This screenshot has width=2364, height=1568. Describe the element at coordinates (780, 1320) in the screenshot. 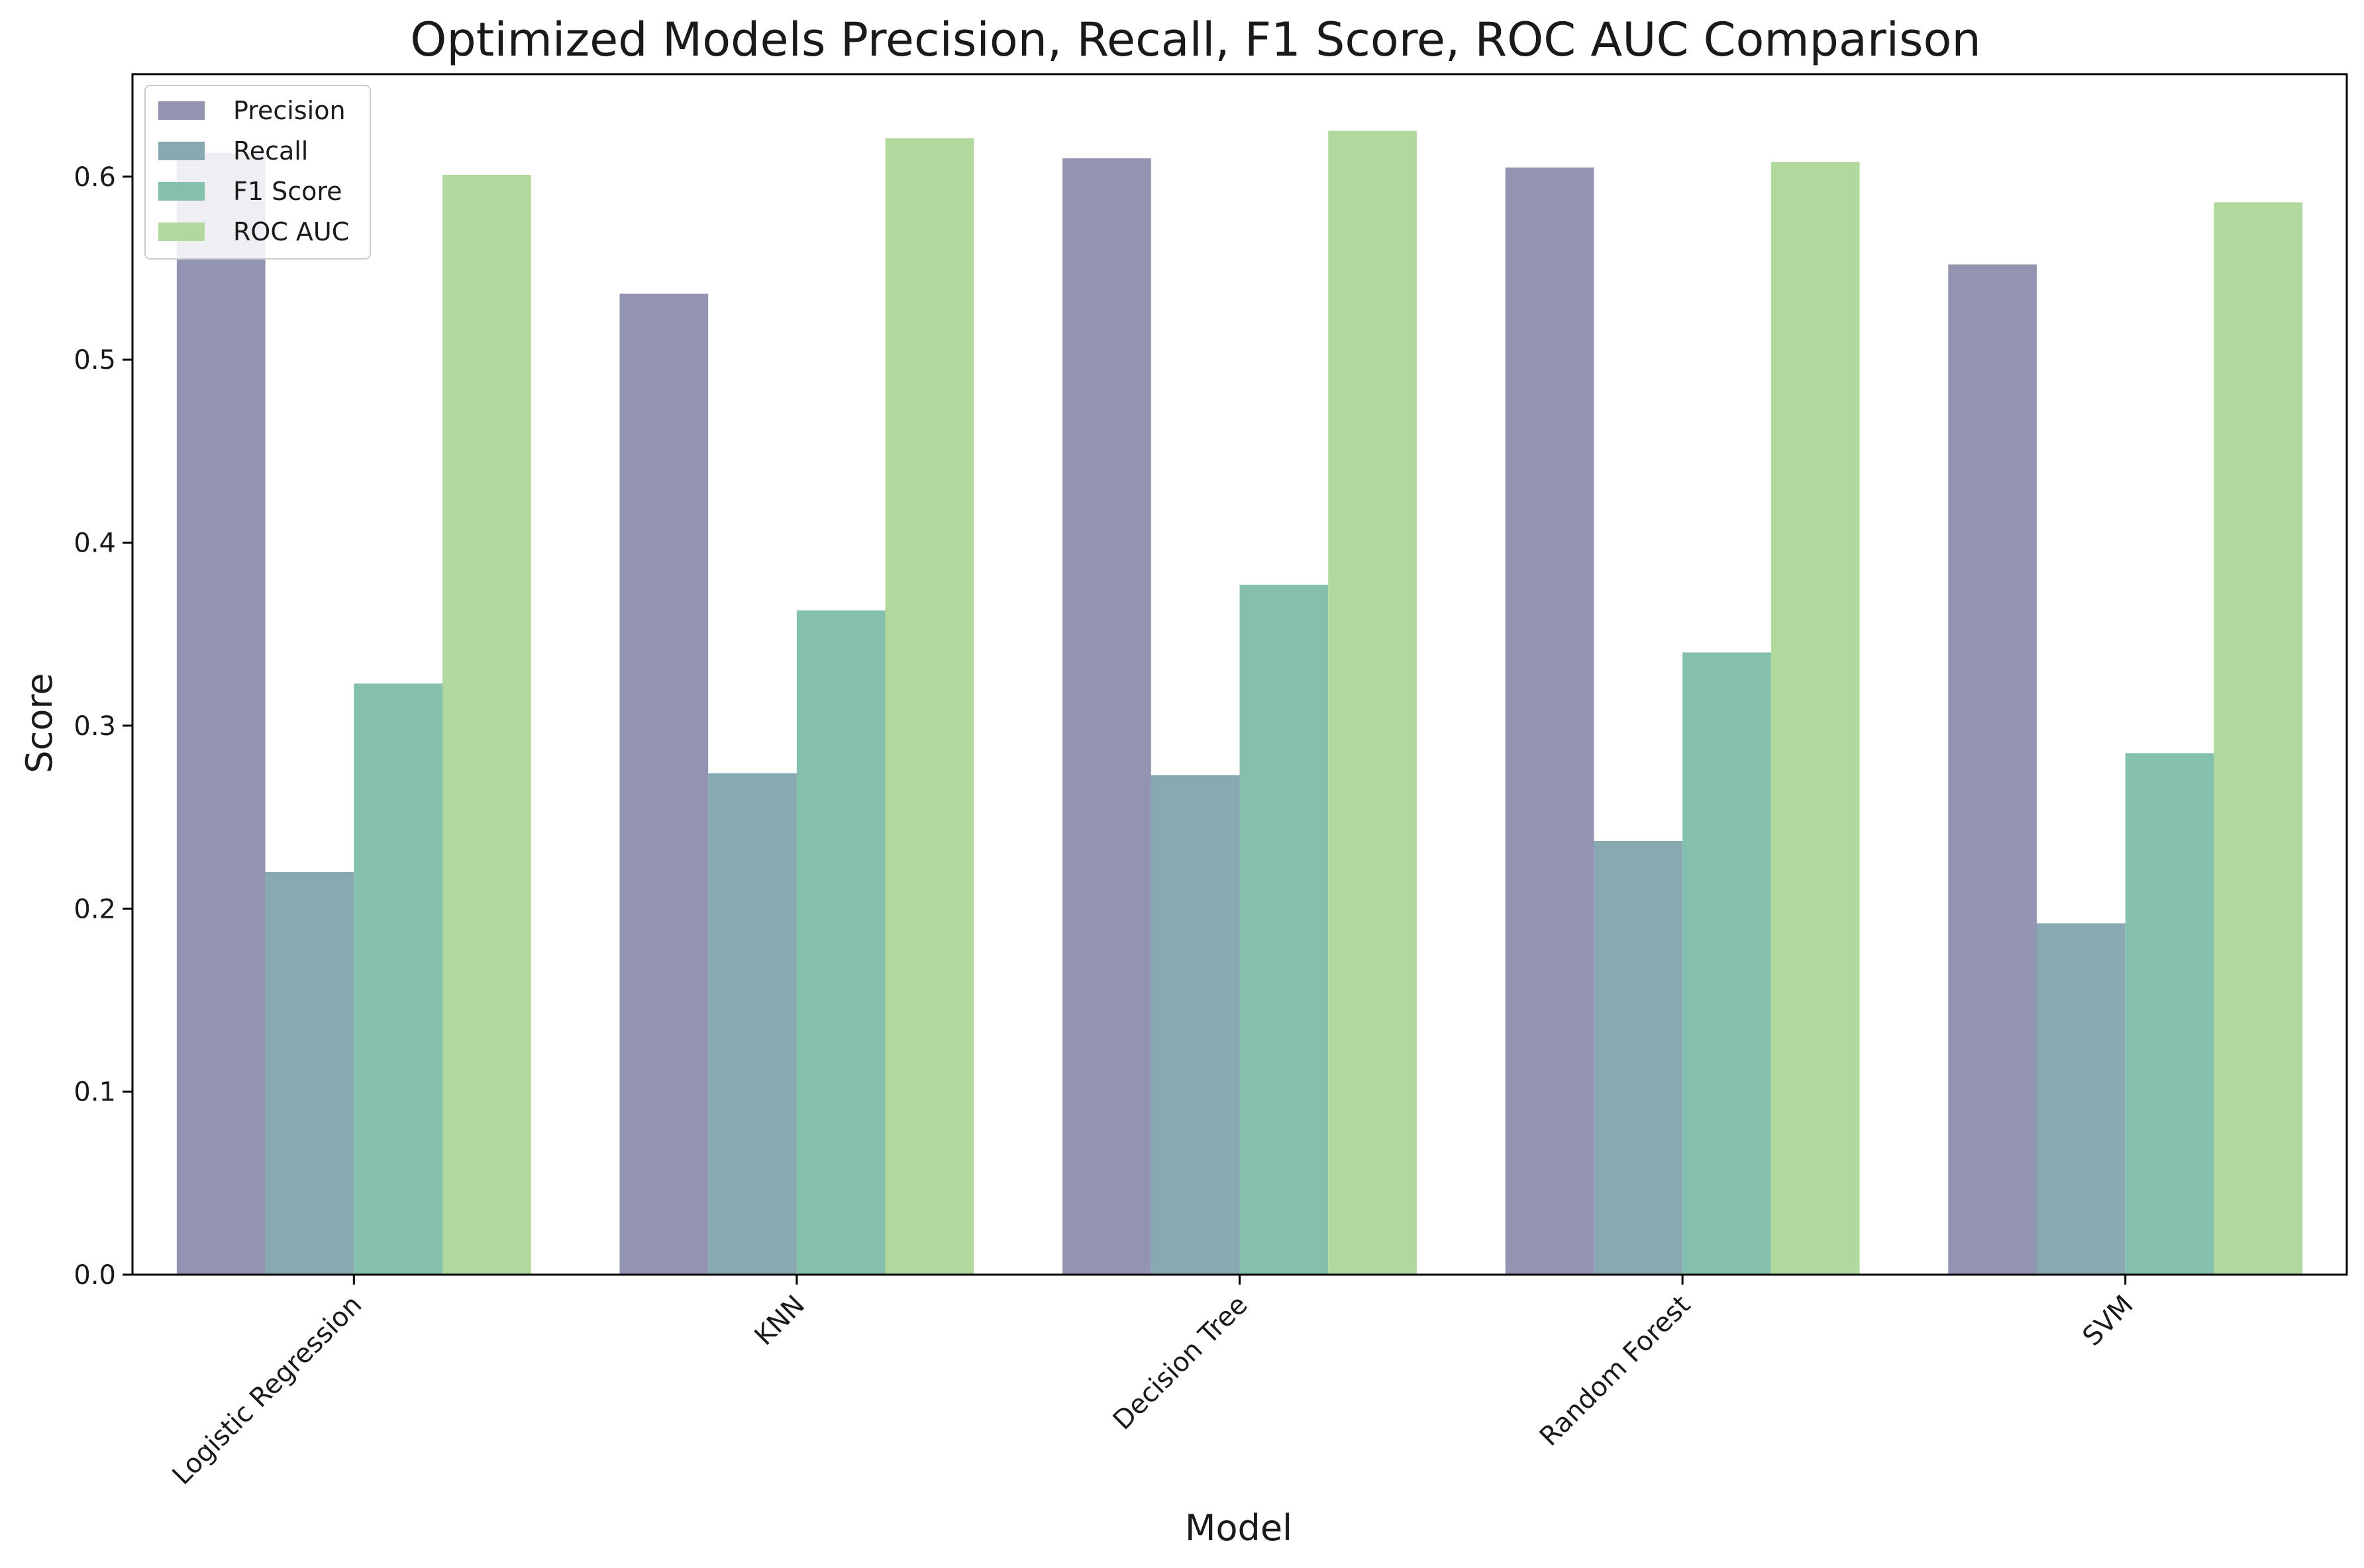

I see `x-tick-label: KNN` at that location.